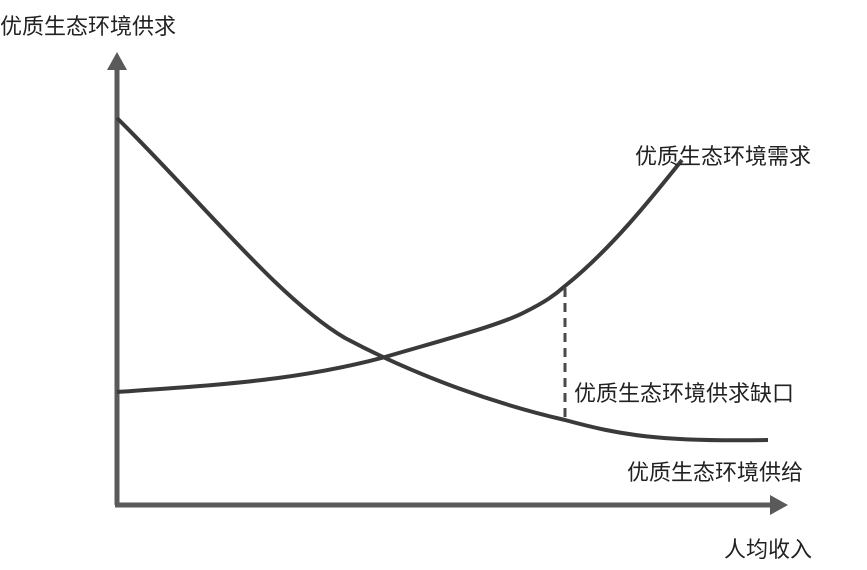 Image resolution: width=867 pixels, height=570 pixels. I want to click on x-axis-label: 人均收入, so click(768, 550).